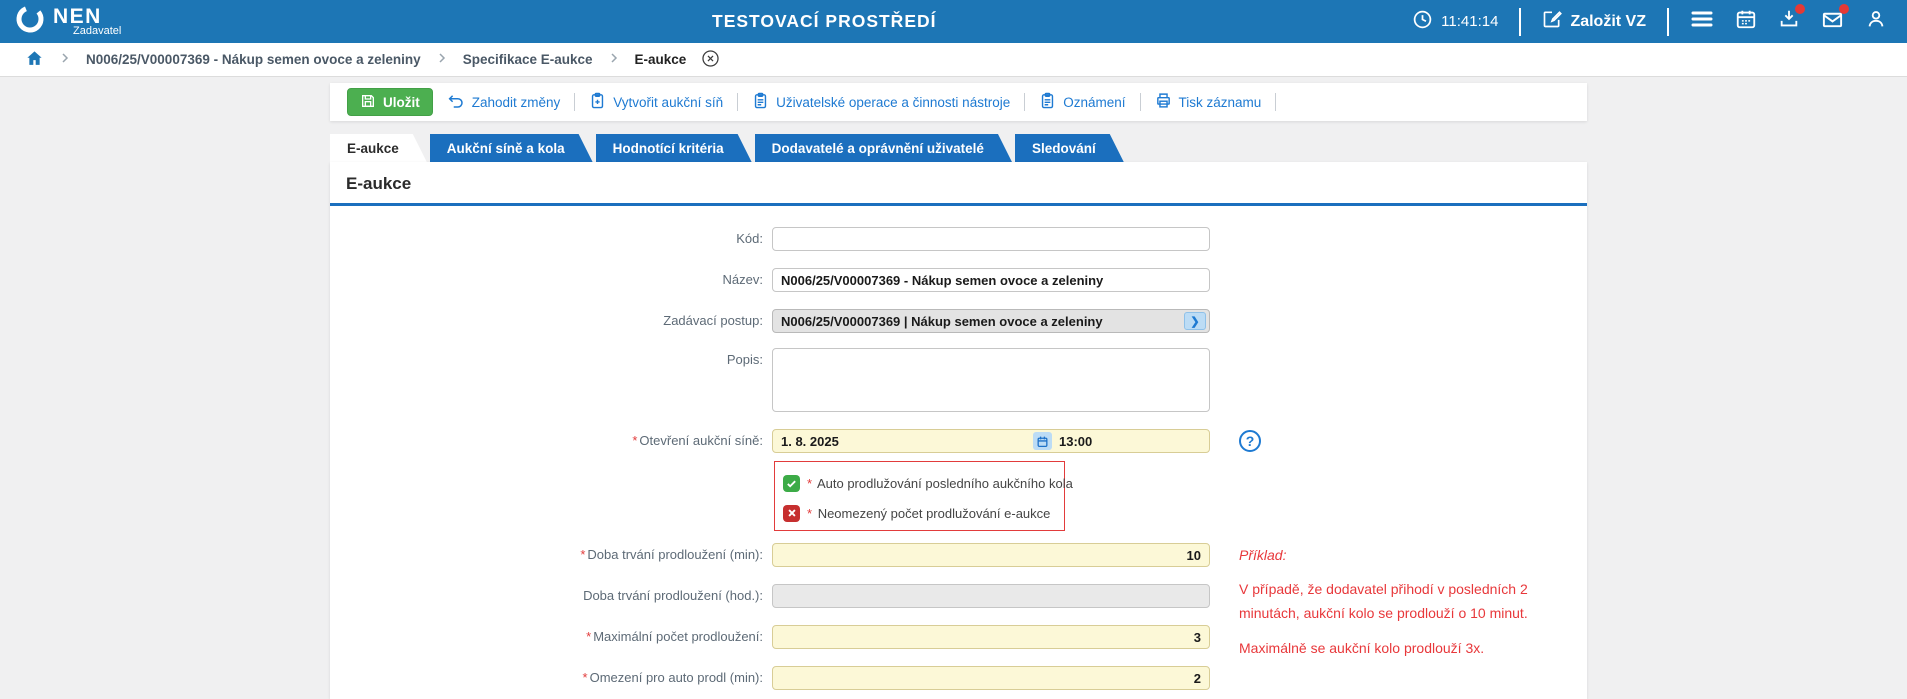 This screenshot has height=699, width=1907. I want to click on nen-logo: NEN Zadavatel, so click(67, 21).